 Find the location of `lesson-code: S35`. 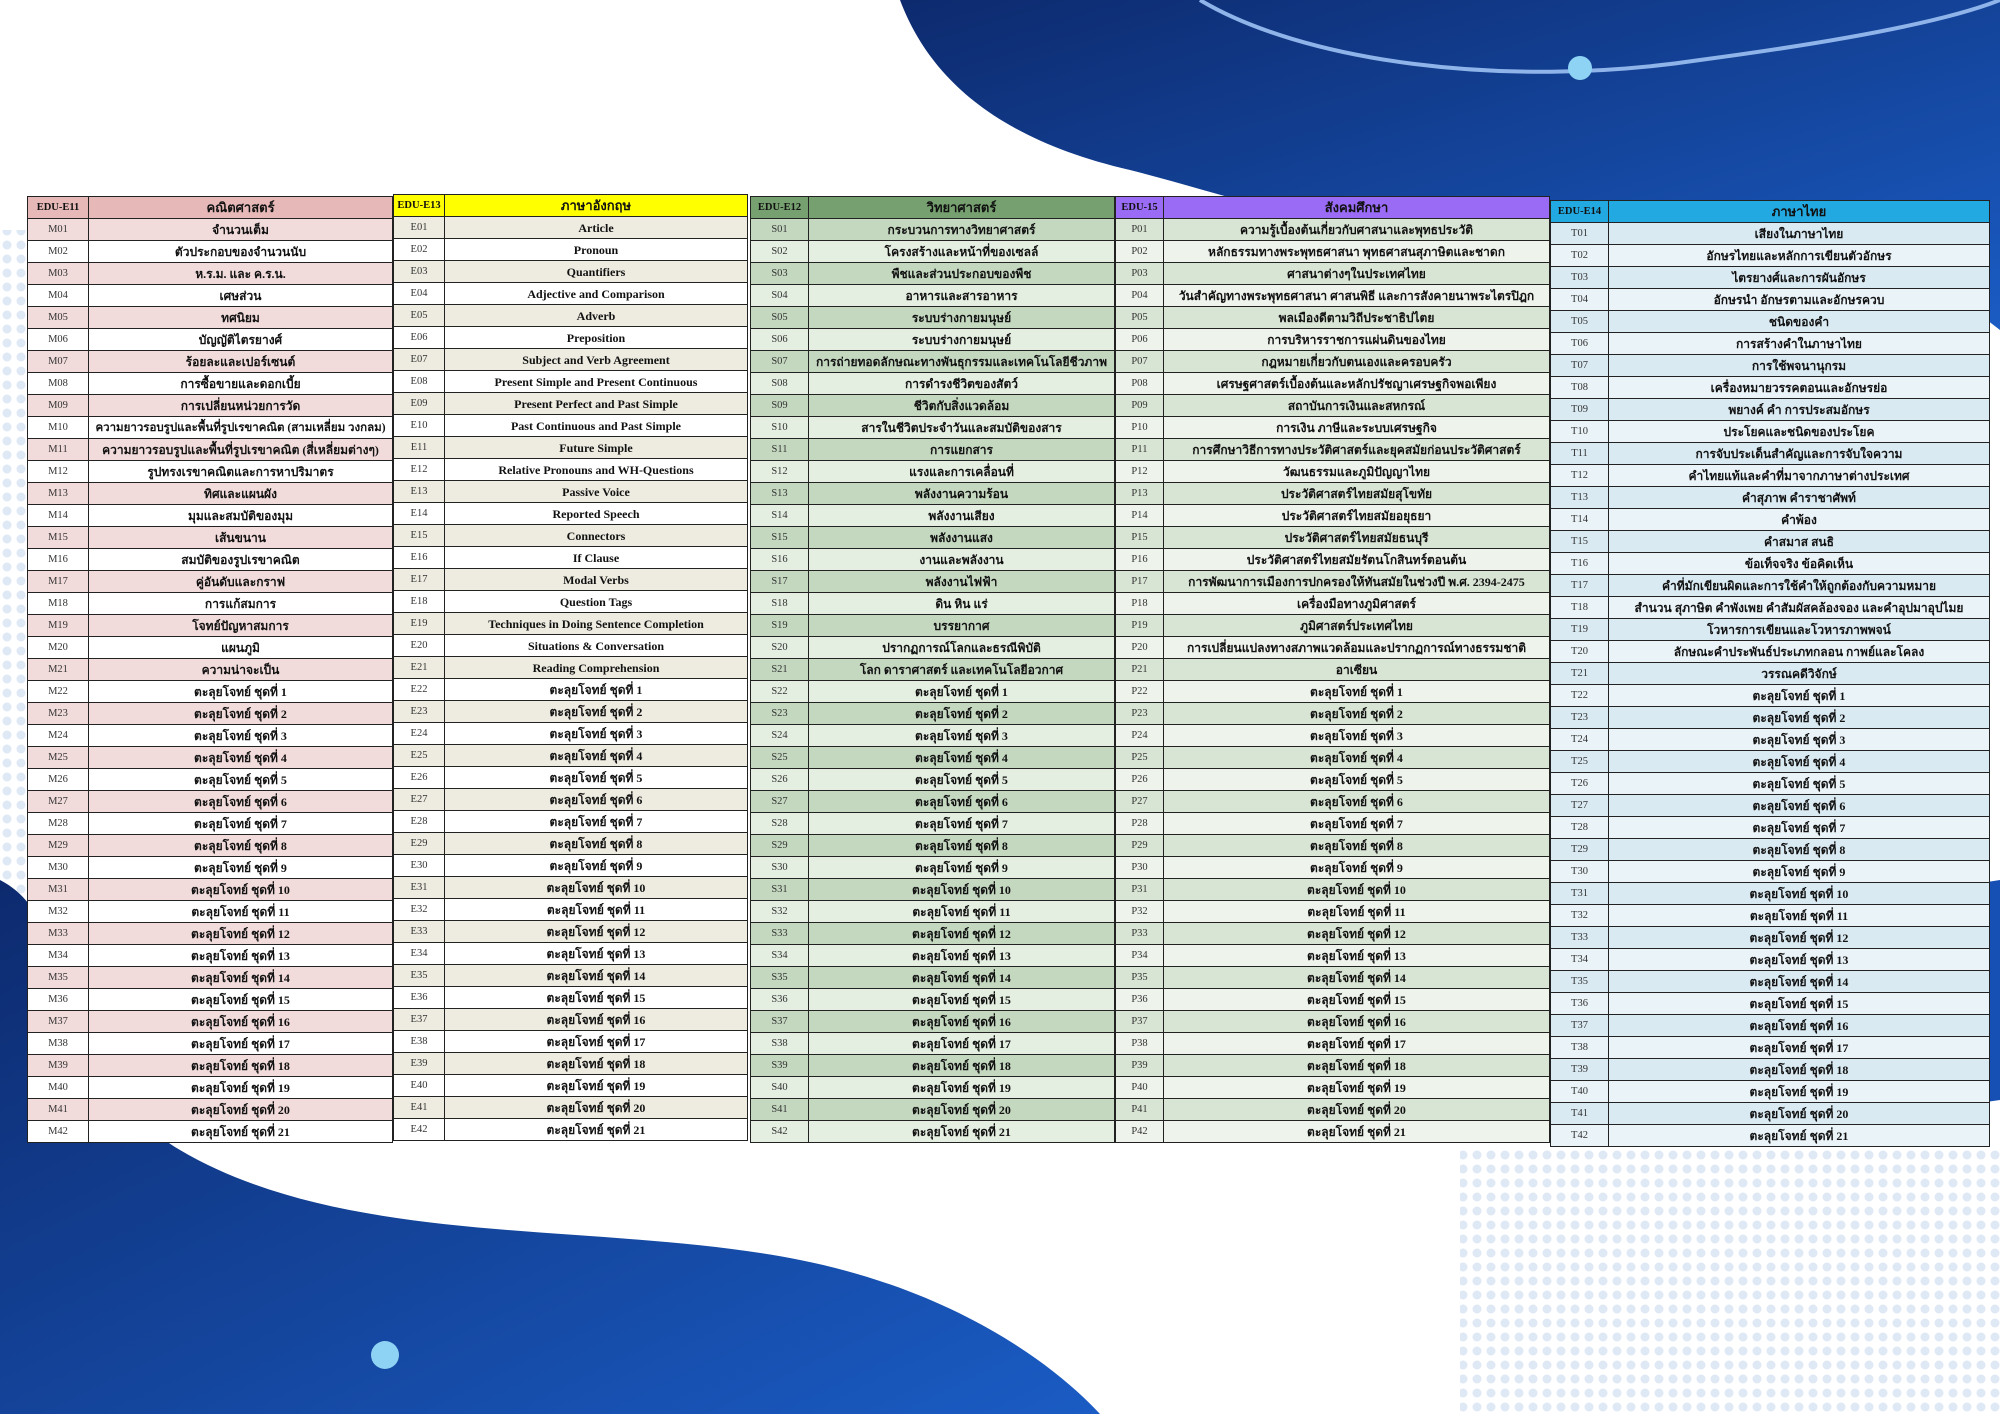

lesson-code: S35 is located at coordinates (779, 977).